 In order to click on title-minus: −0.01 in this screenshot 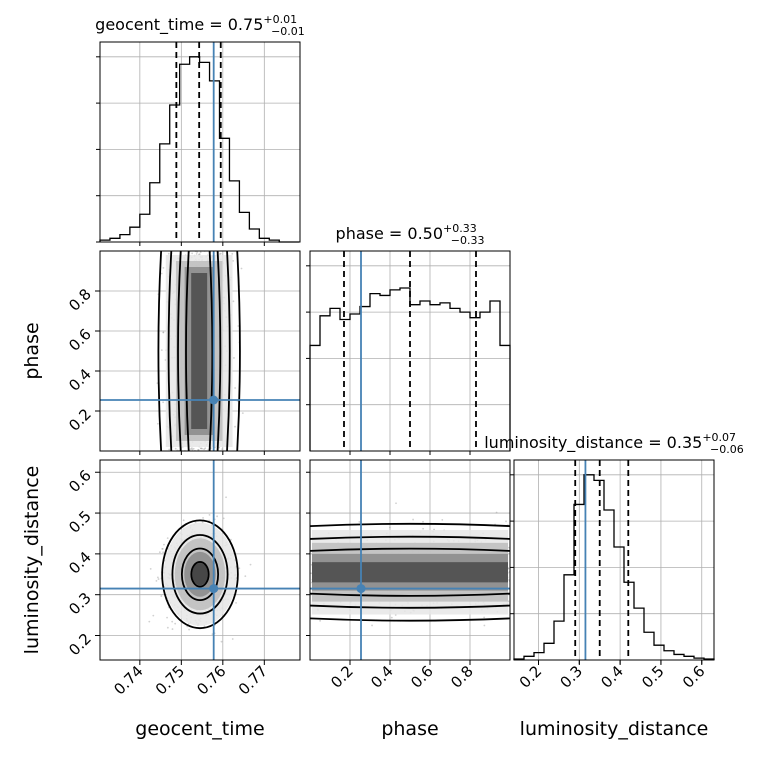, I will do `click(288, 31)`.